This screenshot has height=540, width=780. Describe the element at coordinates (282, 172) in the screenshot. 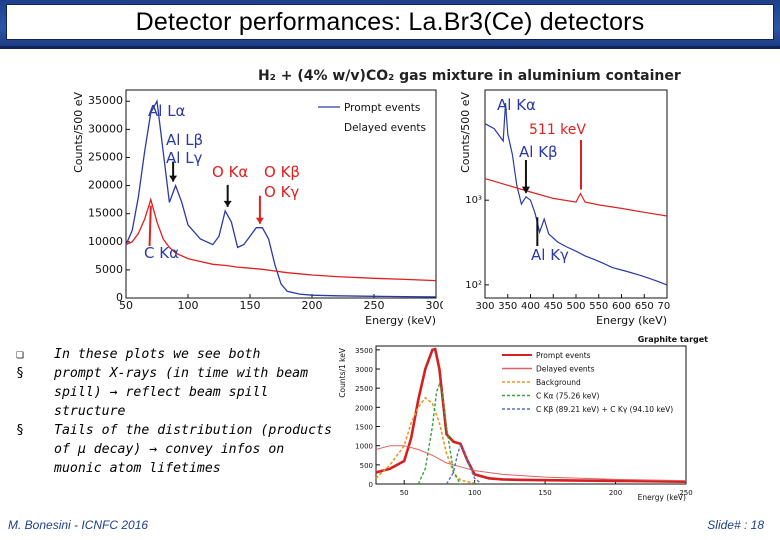

I see `peak-label: O Kβ` at that location.